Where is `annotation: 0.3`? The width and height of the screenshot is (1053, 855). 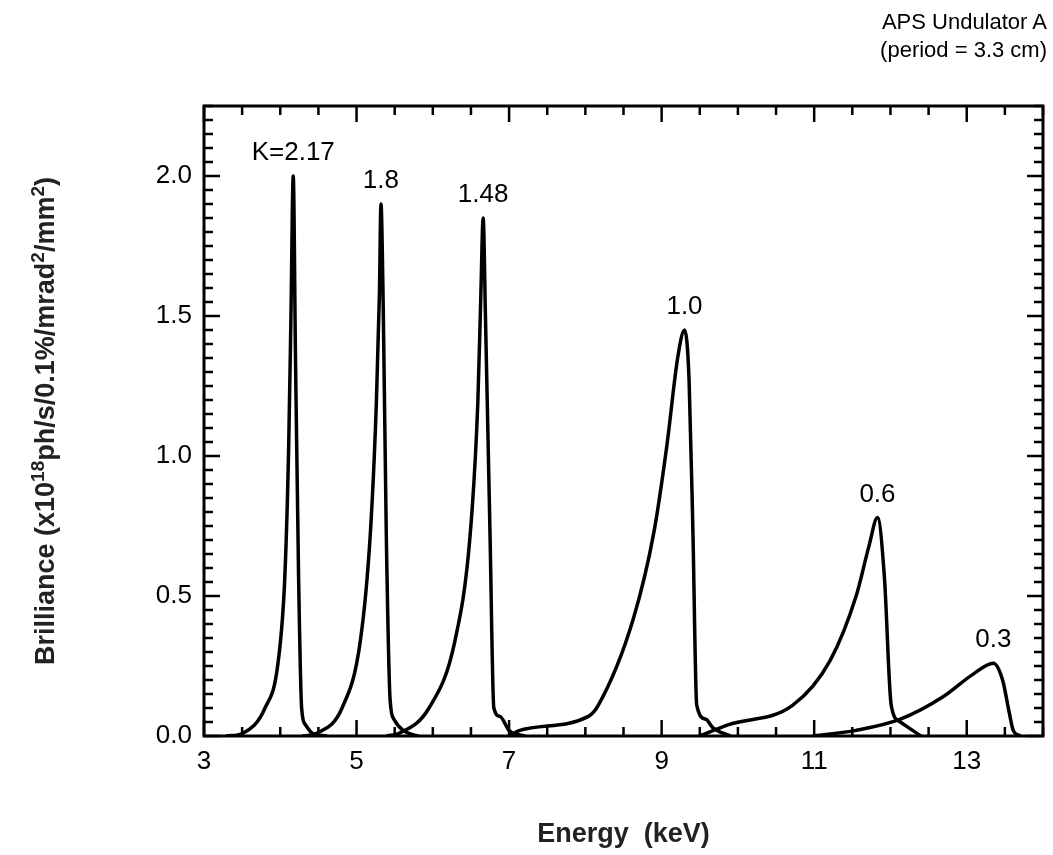 annotation: 0.3 is located at coordinates (993, 638).